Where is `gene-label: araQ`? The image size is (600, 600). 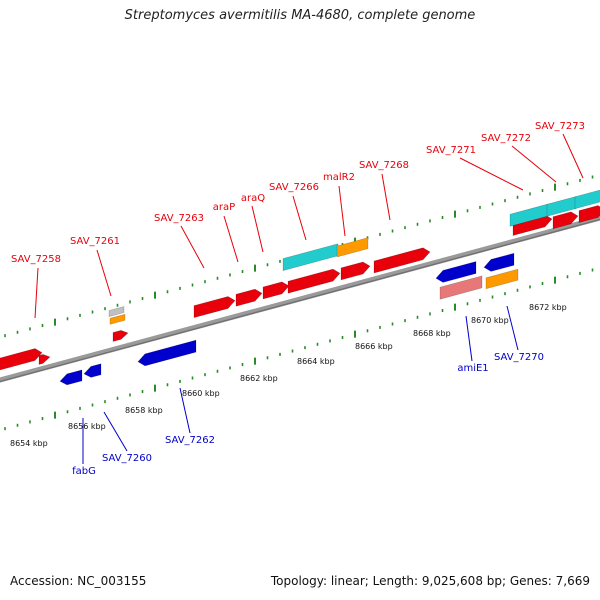 gene-label: araQ is located at coordinates (253, 198).